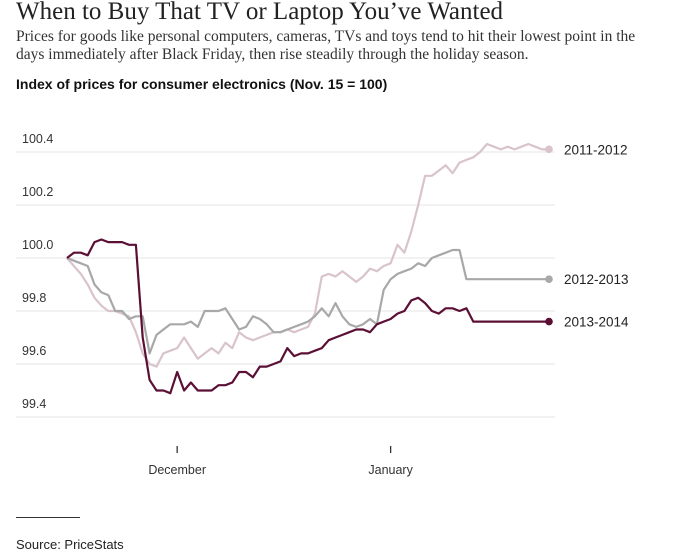 The image size is (676, 555). What do you see at coordinates (37, 245) in the screenshot?
I see `y-tick-label: 100.0` at bounding box center [37, 245].